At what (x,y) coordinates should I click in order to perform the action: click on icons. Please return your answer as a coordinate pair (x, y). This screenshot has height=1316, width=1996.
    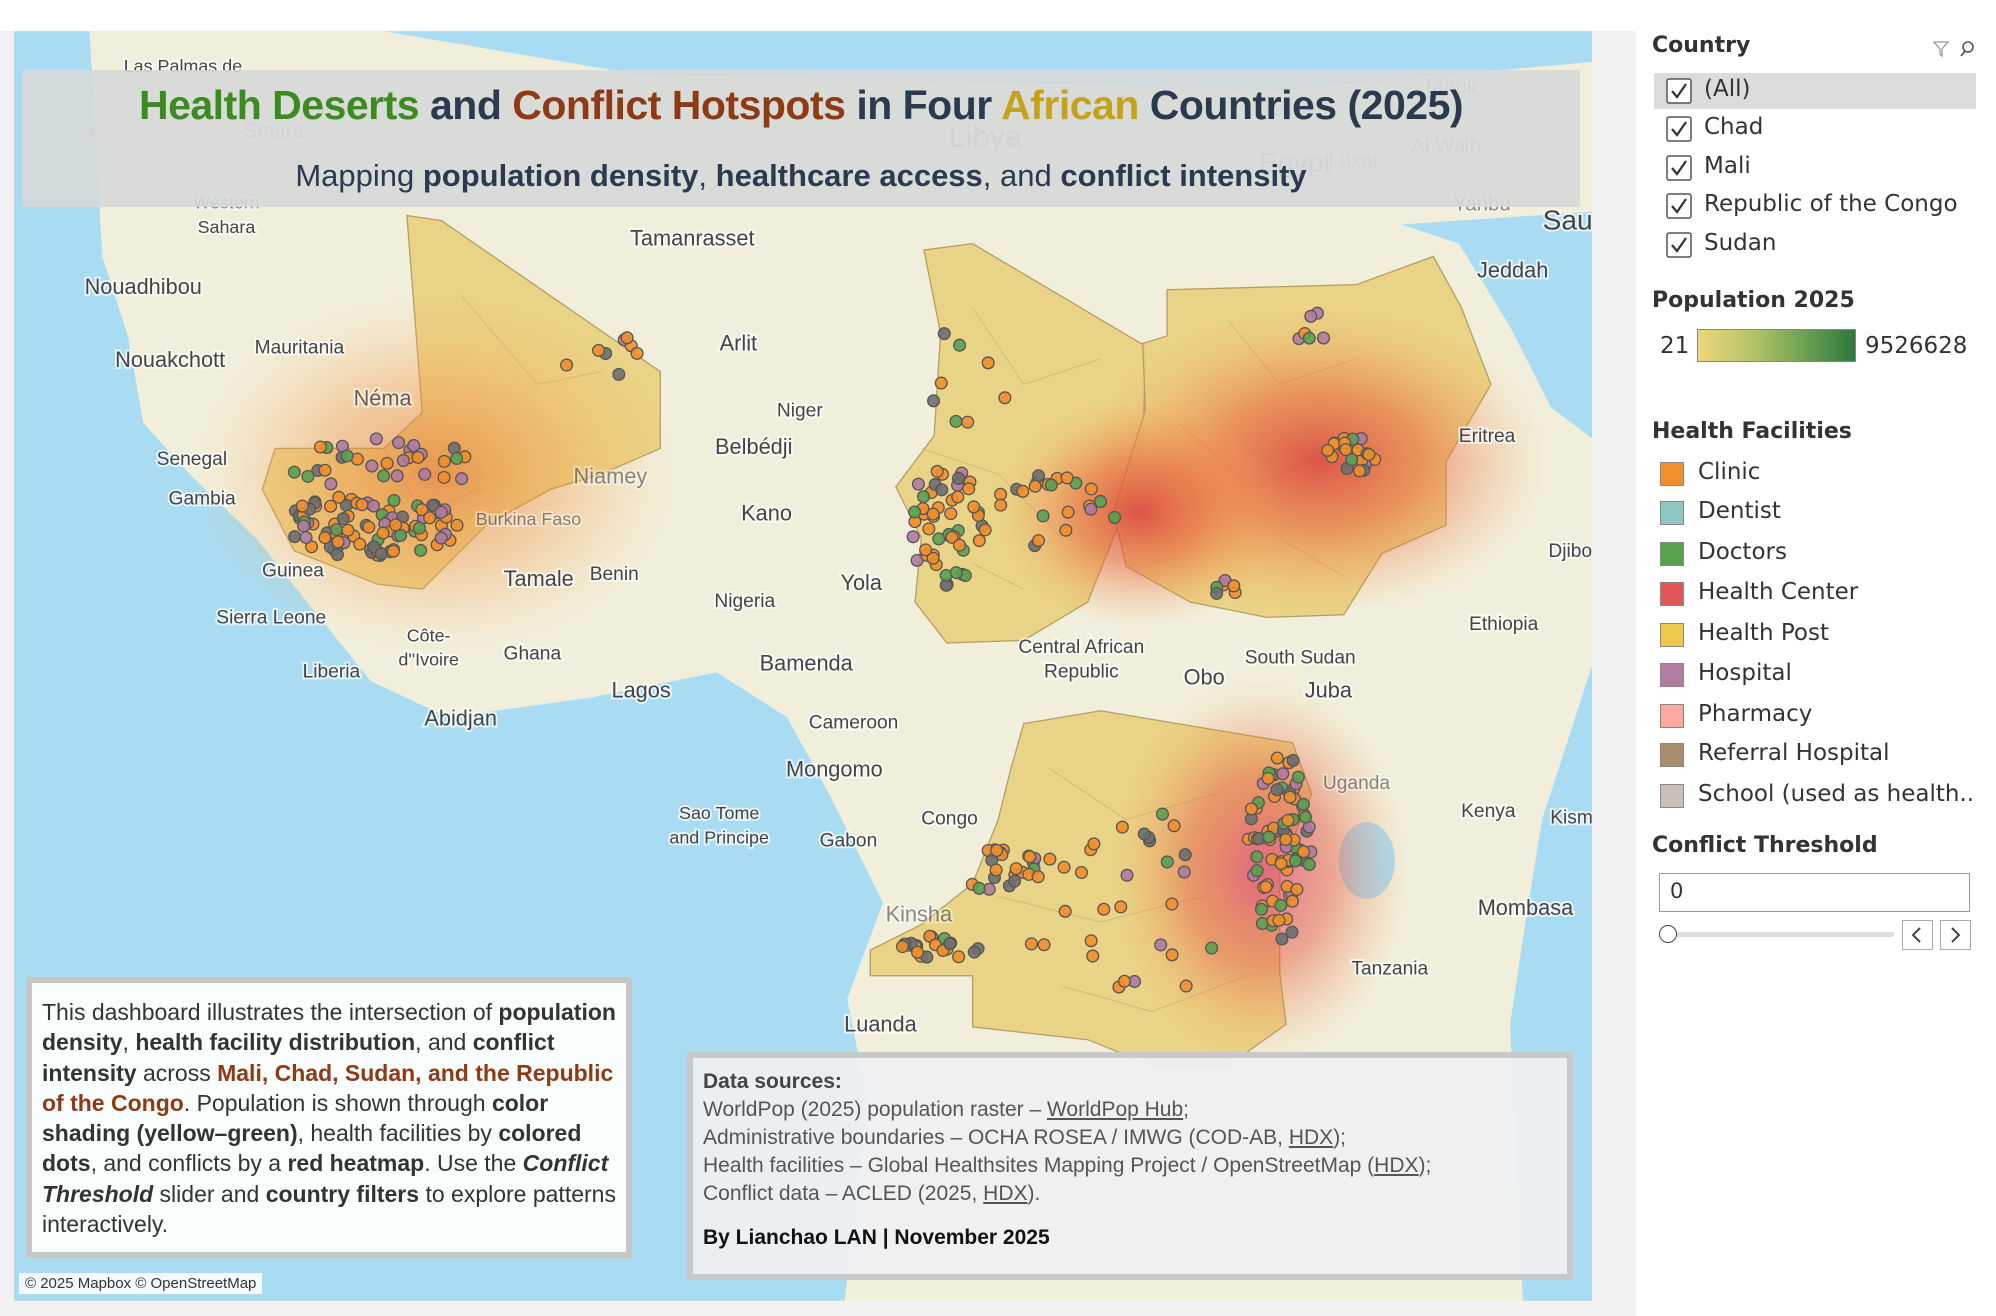
    Looking at the image, I should click on (1960, 49).